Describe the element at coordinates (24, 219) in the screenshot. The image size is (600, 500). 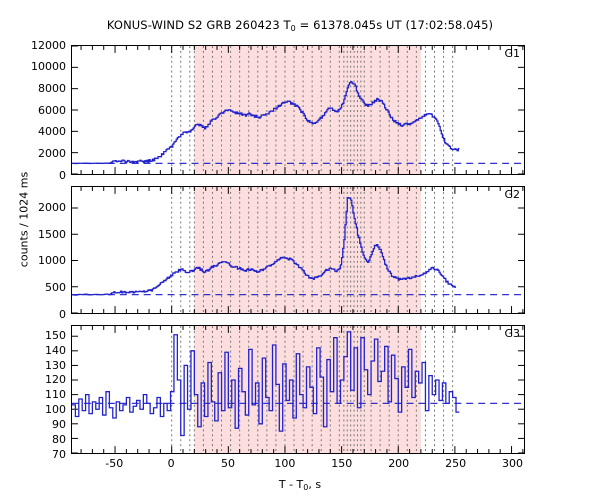
I see `y-axis-label: counts / 1024 ms` at that location.